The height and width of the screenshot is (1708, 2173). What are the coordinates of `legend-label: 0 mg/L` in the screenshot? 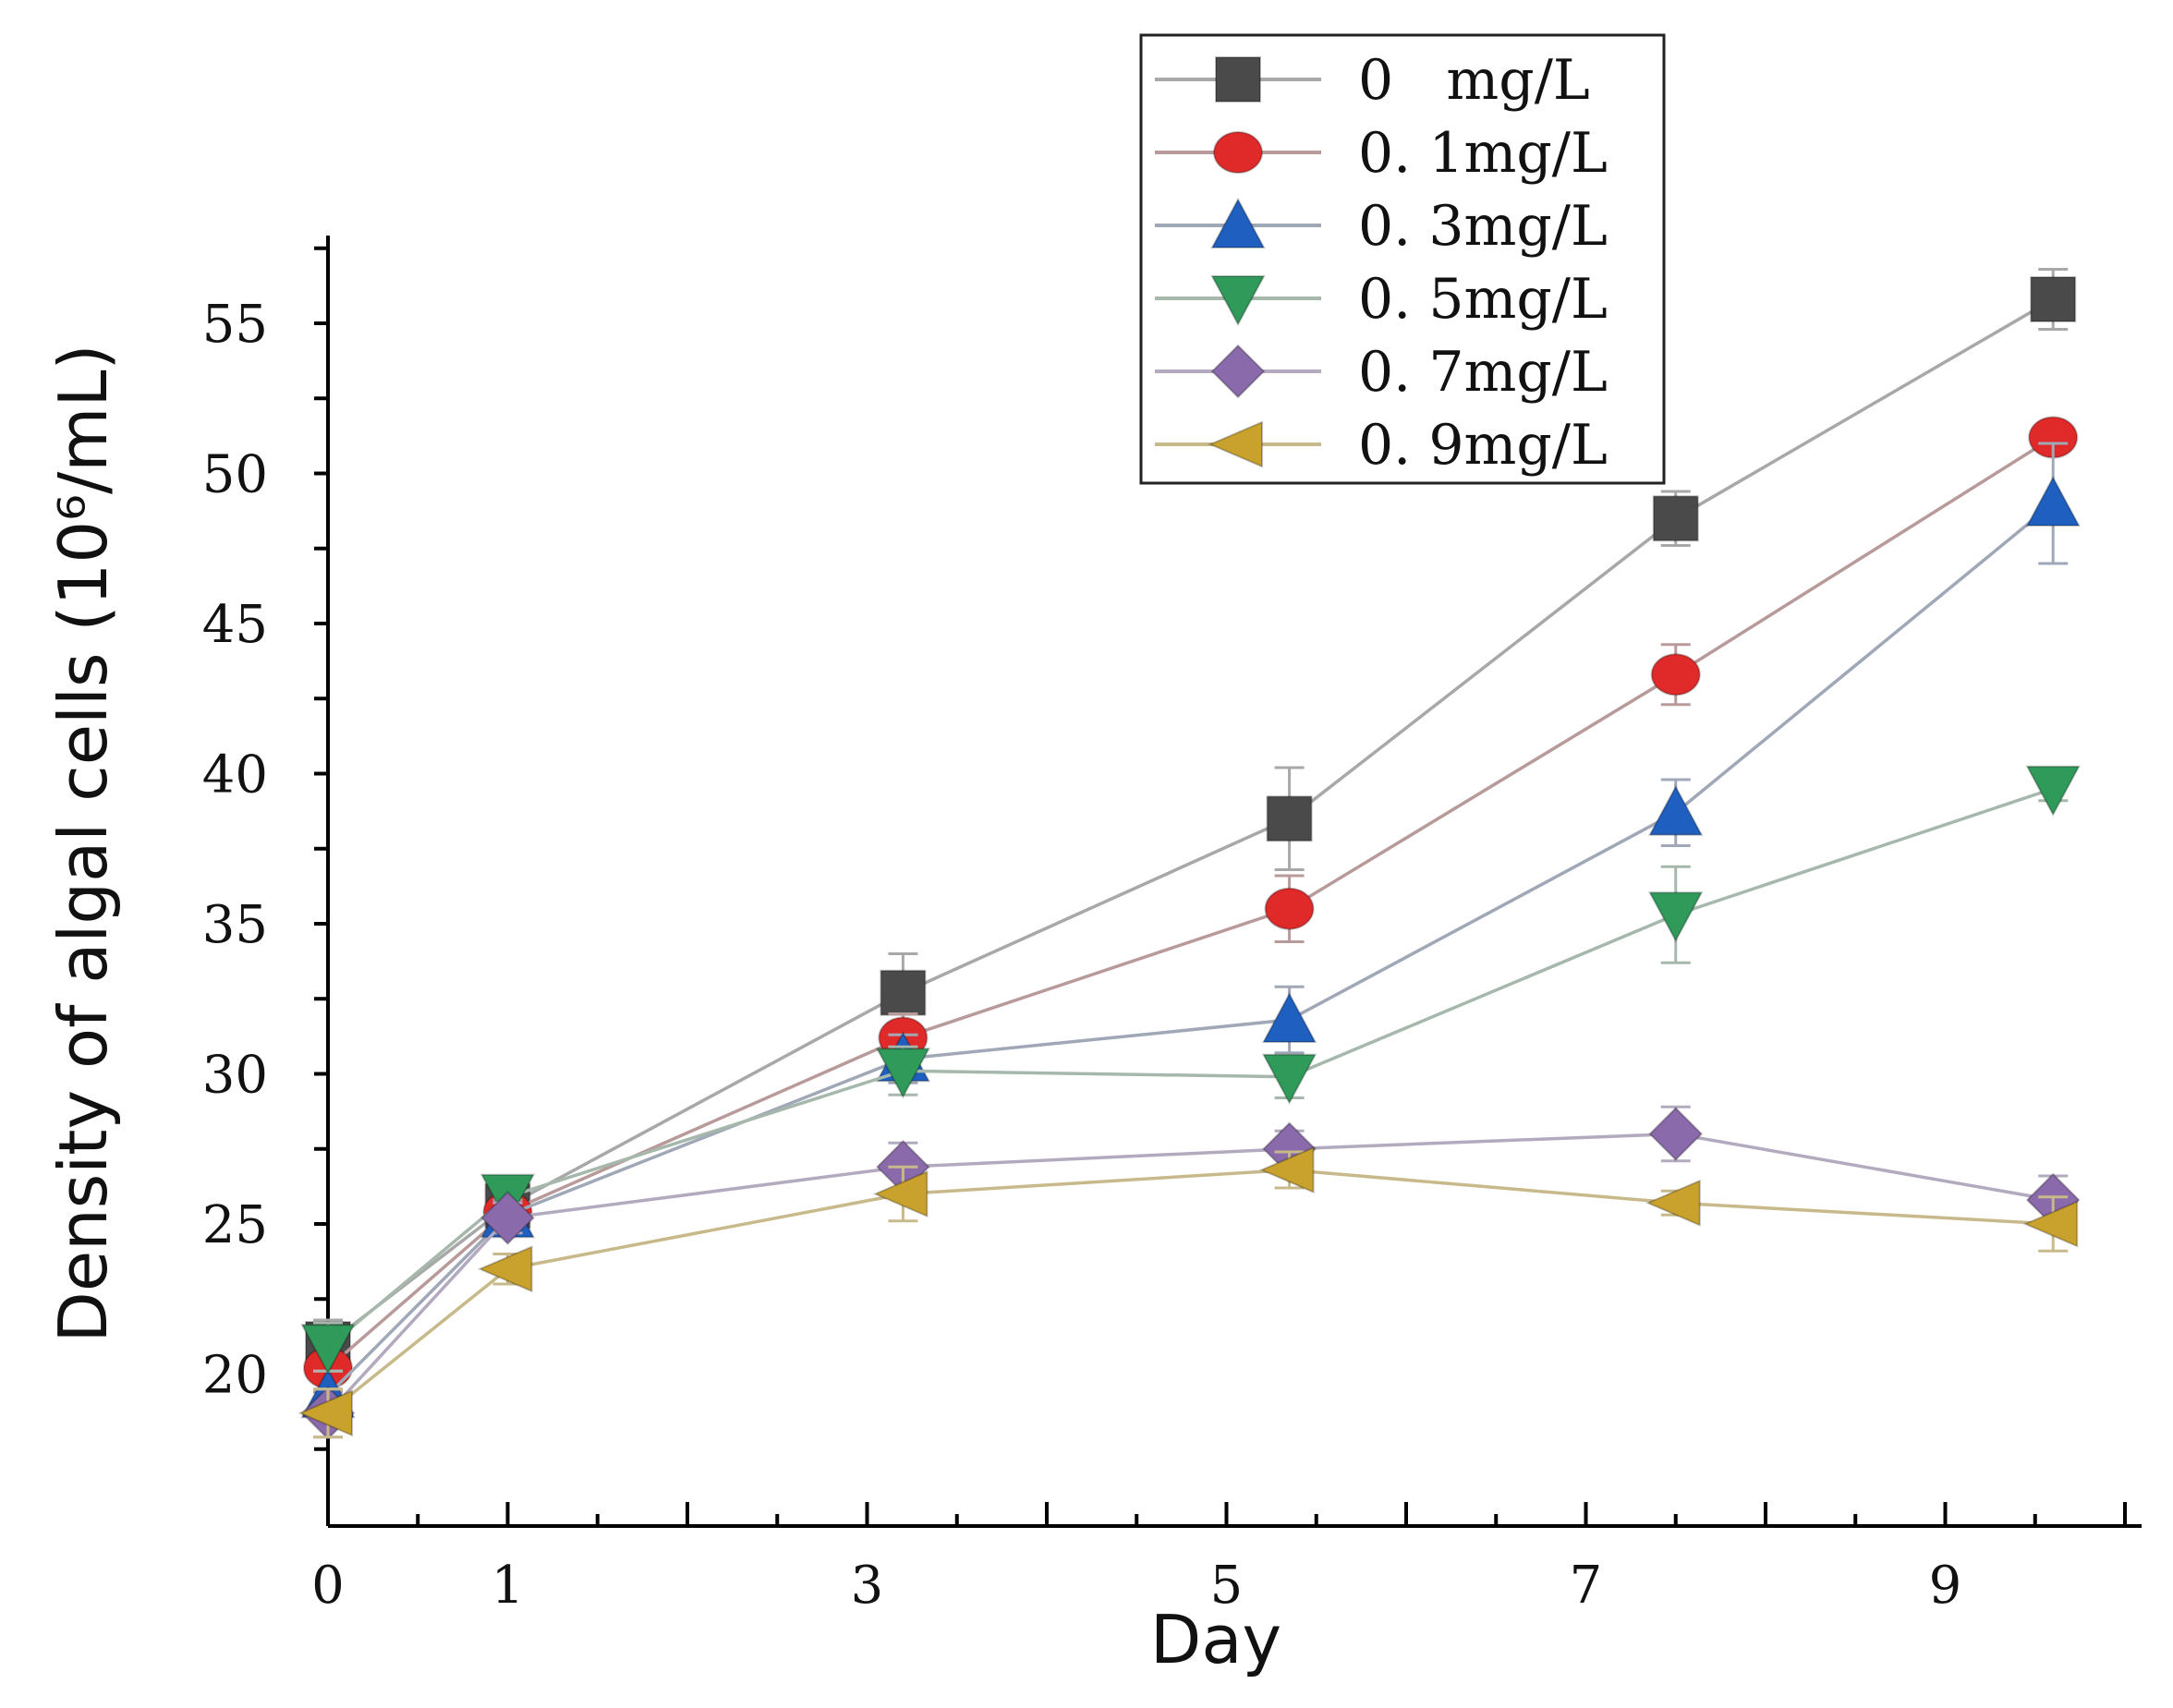 It's located at (1474, 80).